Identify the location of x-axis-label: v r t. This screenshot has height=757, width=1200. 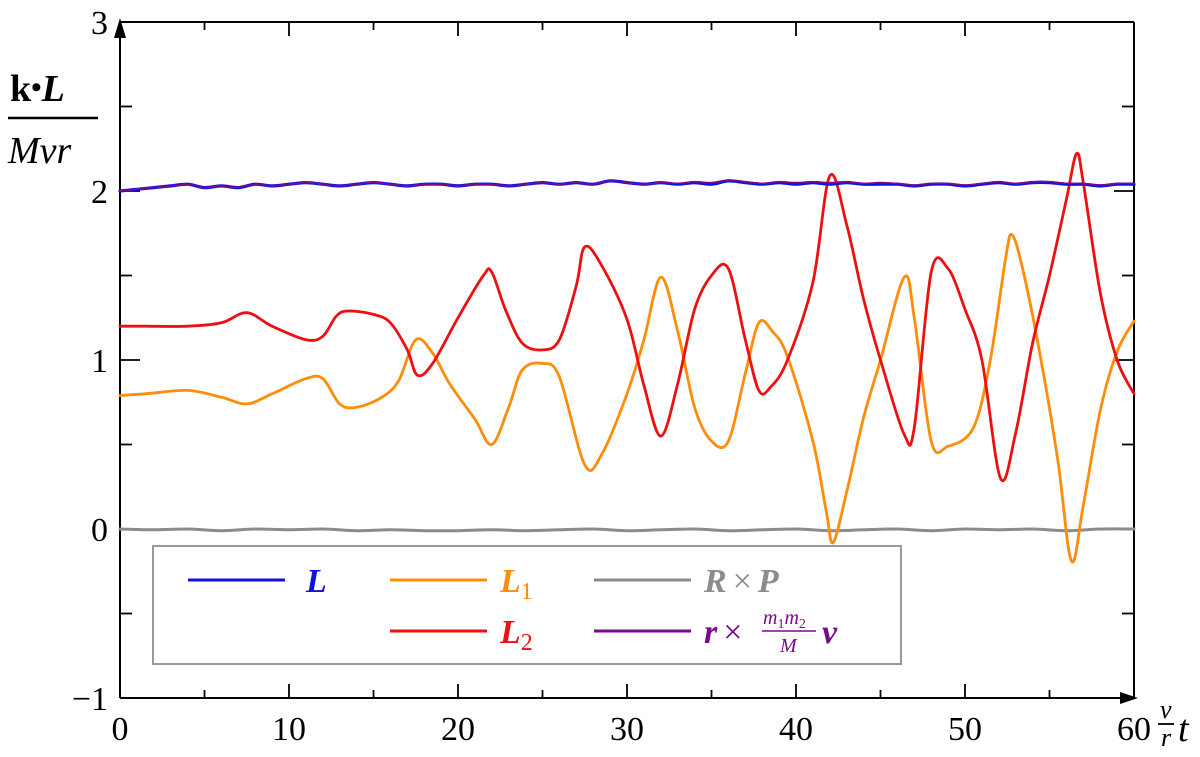
(1174, 723).